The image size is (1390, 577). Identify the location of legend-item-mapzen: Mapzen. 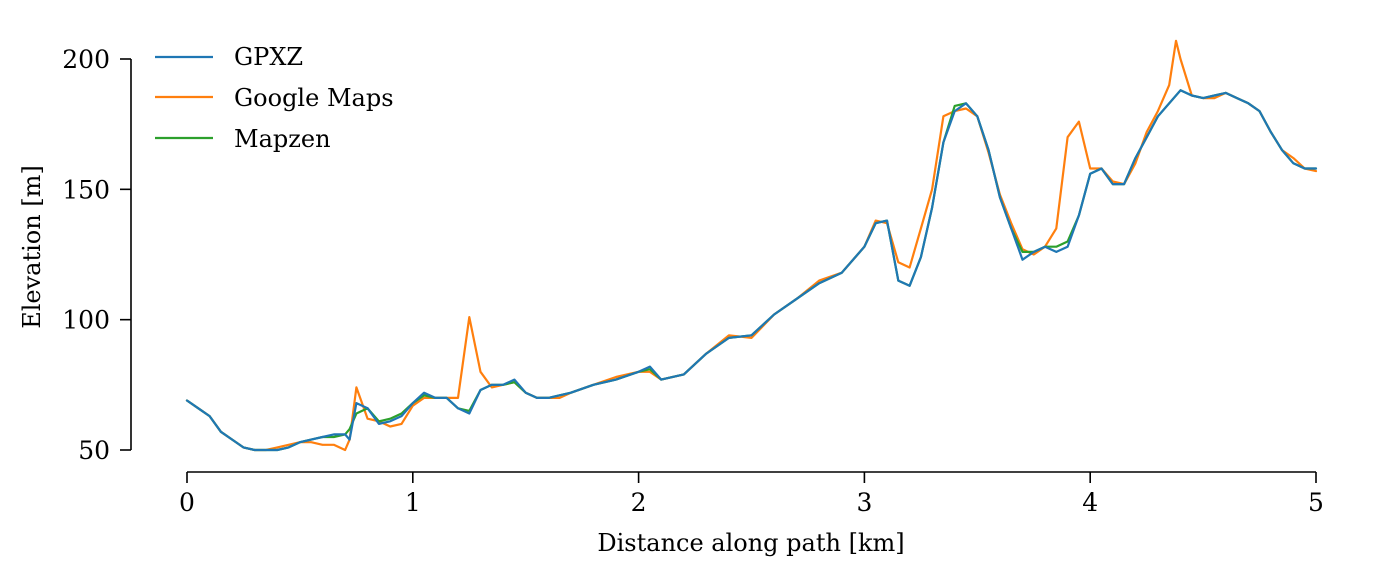
(243, 139).